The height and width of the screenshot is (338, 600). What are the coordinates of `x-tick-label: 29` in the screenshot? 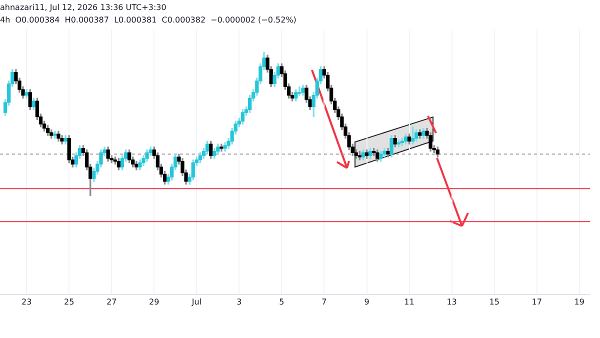 It's located at (154, 301).